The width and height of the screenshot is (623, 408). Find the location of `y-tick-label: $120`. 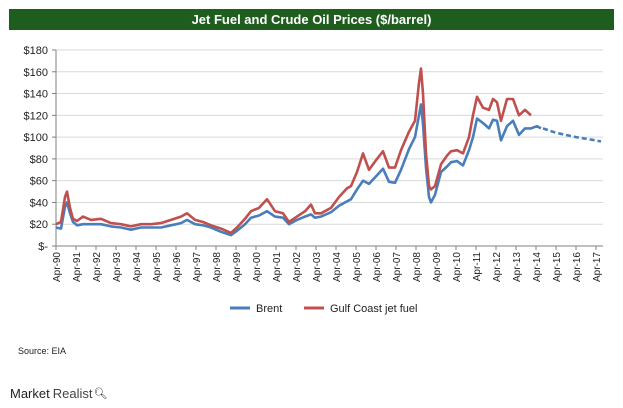

y-tick-label: $120 is located at coordinates (36, 116).